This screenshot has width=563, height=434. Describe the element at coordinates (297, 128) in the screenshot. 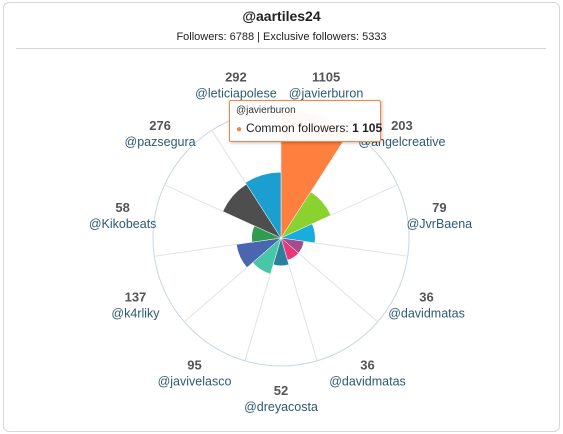

I see `tooltip-label: Common followers:` at that location.